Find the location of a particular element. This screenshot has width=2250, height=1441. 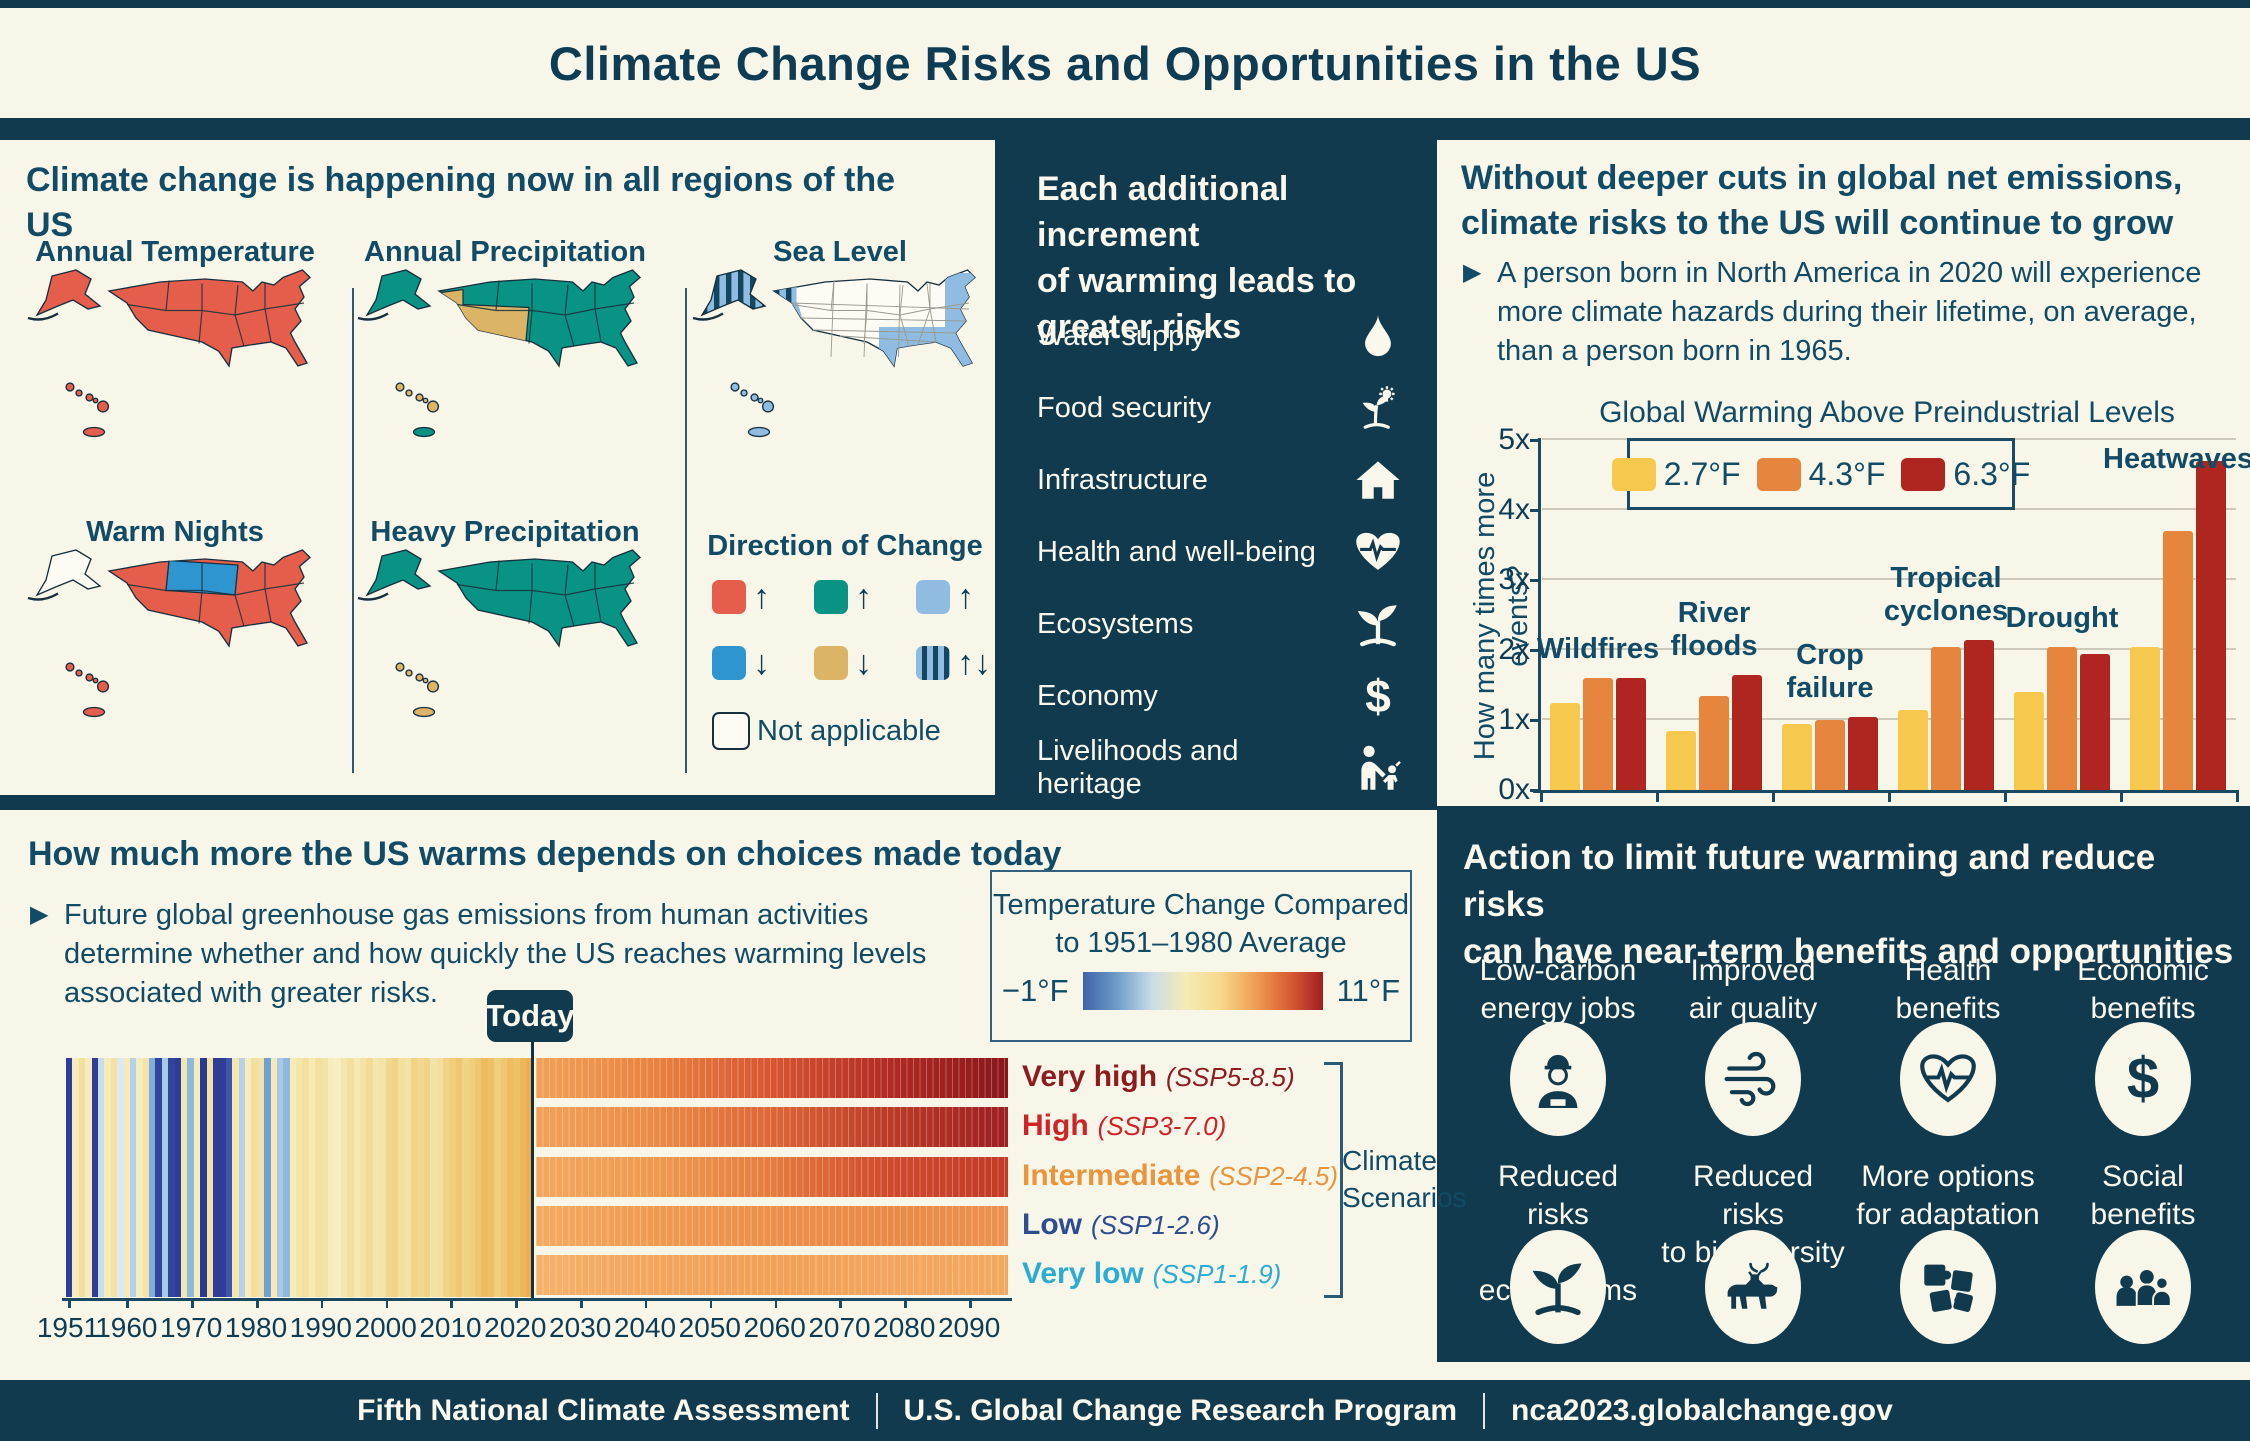

year-stripe-1962 is located at coordinates (139, 1177).